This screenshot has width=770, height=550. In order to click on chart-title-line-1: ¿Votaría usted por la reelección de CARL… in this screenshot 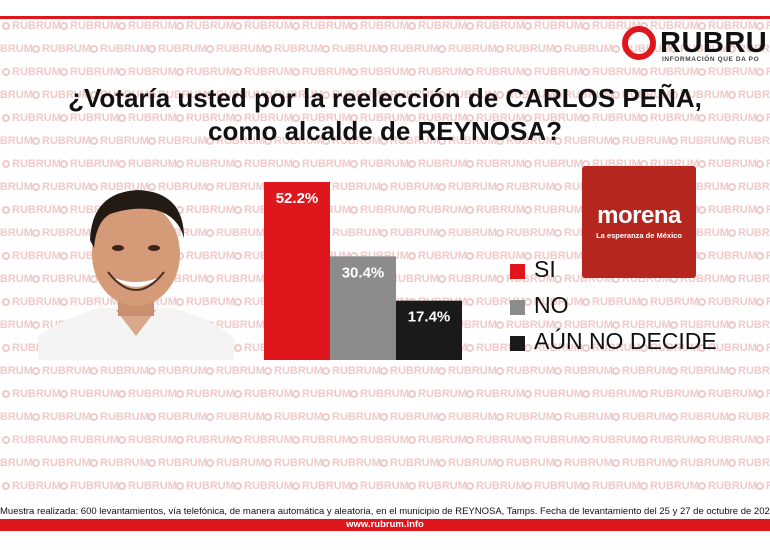, I will do `click(385, 98)`.